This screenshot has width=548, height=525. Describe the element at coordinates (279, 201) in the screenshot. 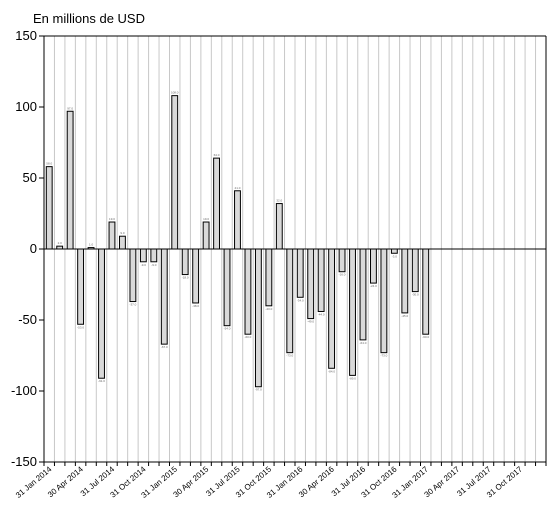

I see `data-label: 32.0` at that location.